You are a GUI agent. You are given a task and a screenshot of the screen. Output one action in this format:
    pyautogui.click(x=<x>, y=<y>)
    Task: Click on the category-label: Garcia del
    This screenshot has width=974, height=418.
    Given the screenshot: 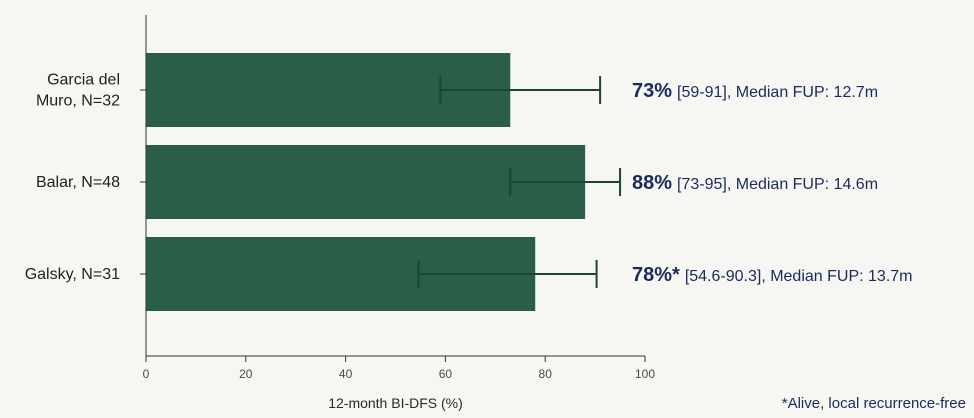 What is the action you would take?
    pyautogui.click(x=83, y=80)
    